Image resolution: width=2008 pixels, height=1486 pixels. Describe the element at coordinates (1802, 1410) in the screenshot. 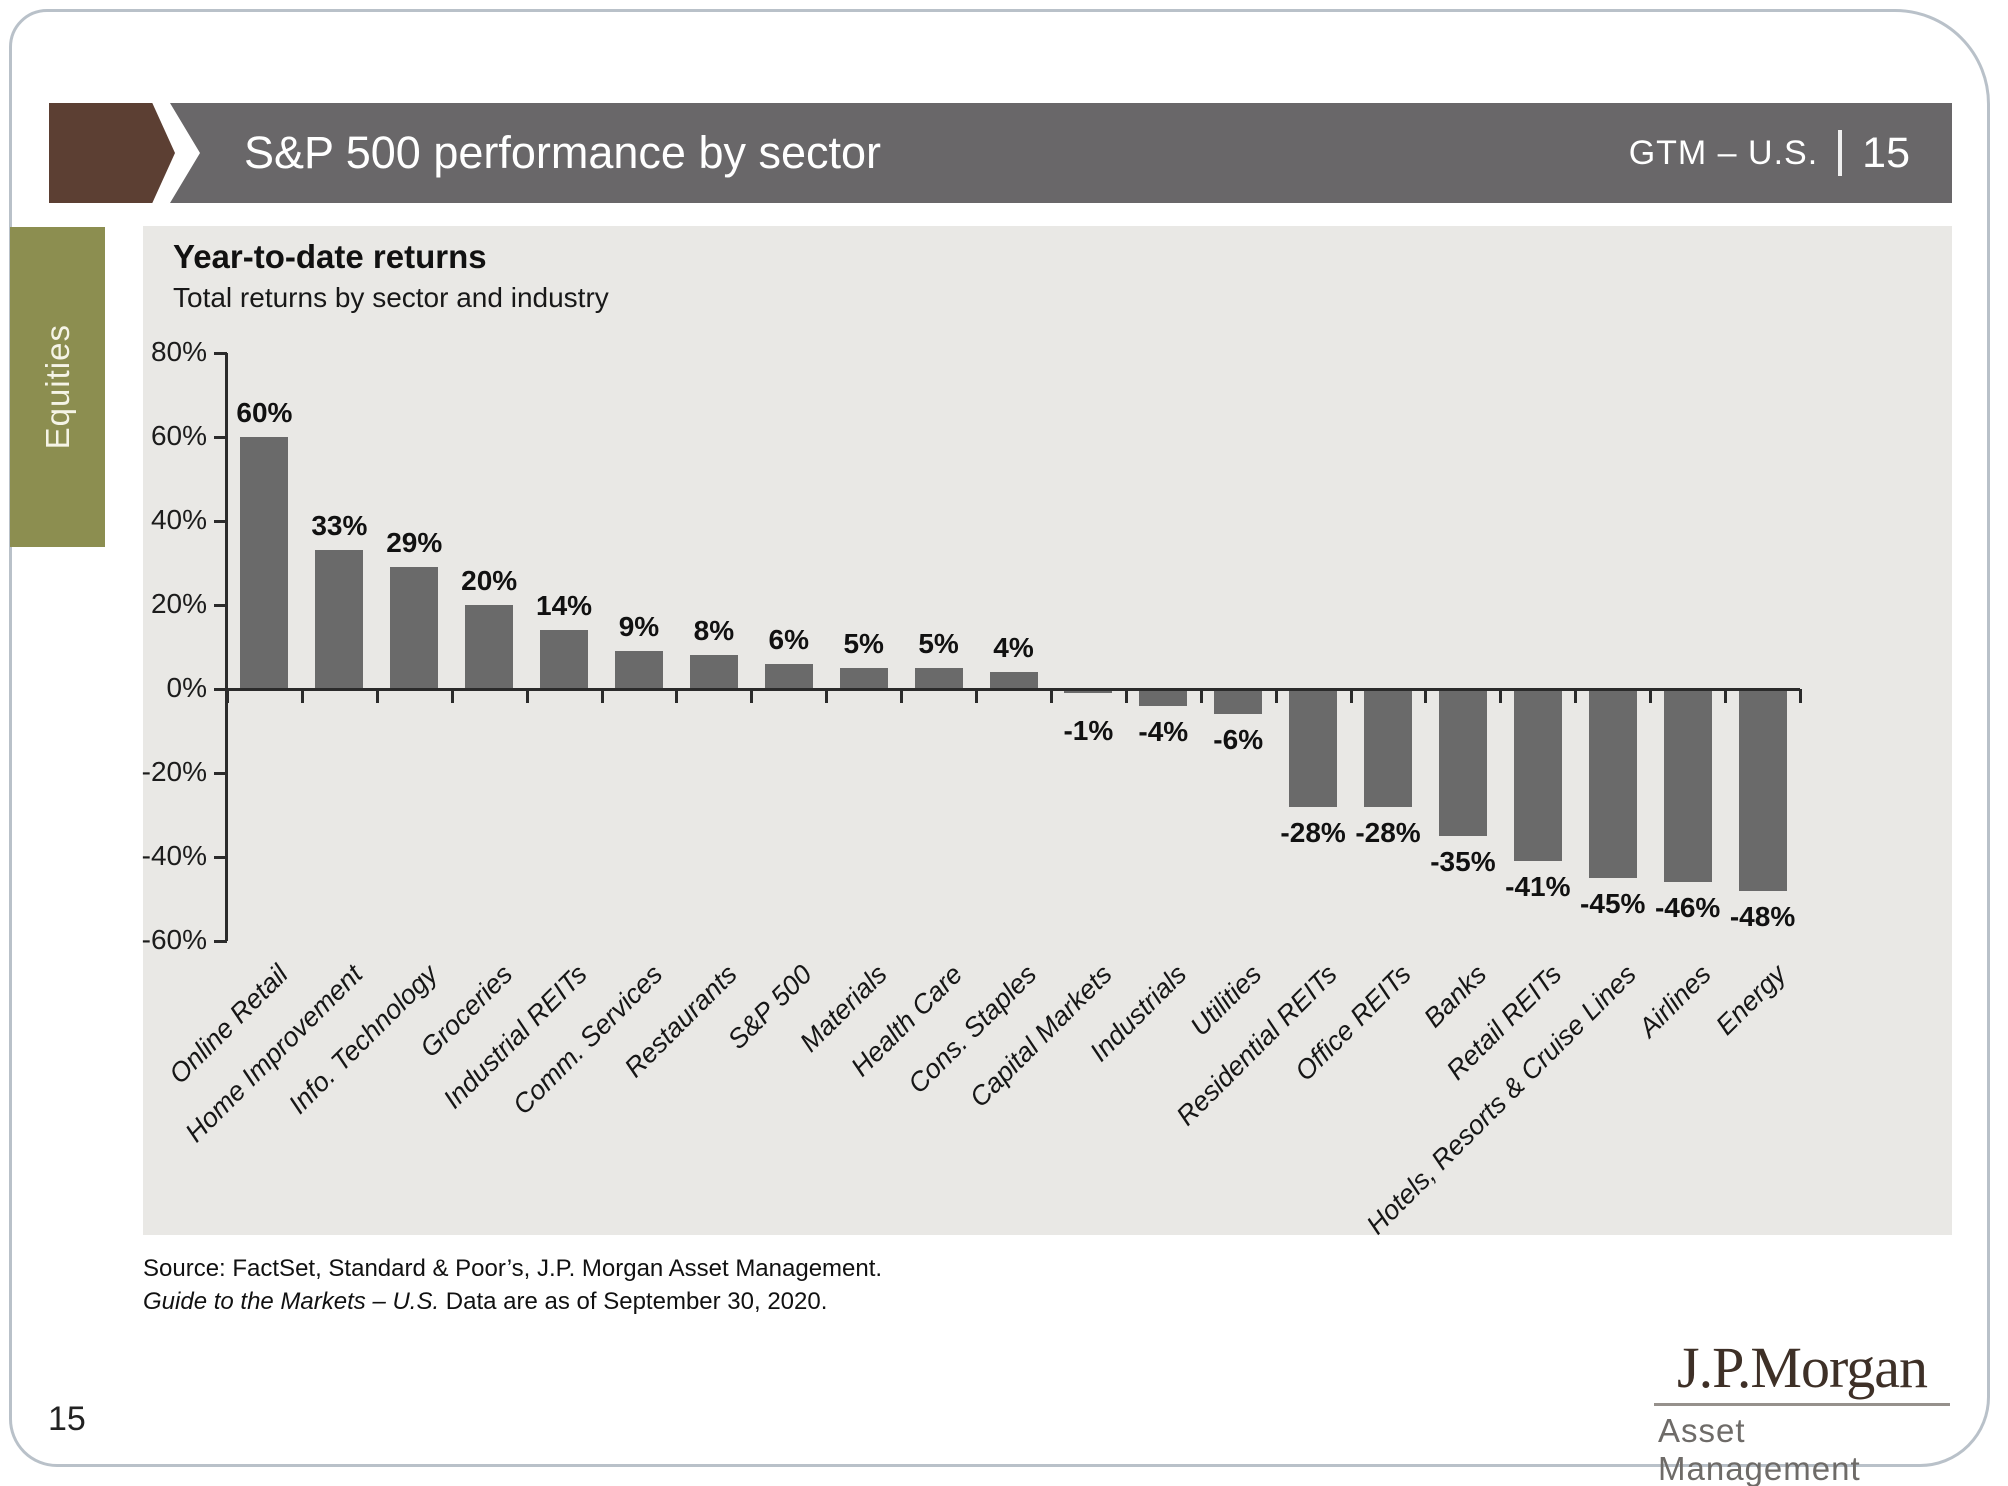

I see `jpmorgan-logo: J.P.Morgan Asset Management` at that location.